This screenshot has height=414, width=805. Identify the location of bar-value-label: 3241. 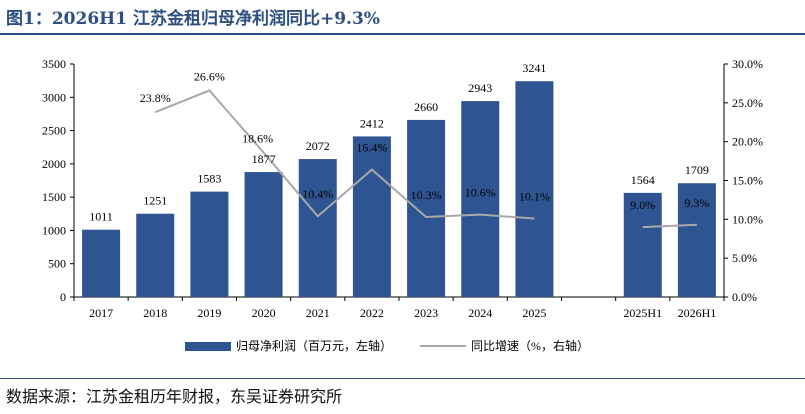
(534, 68).